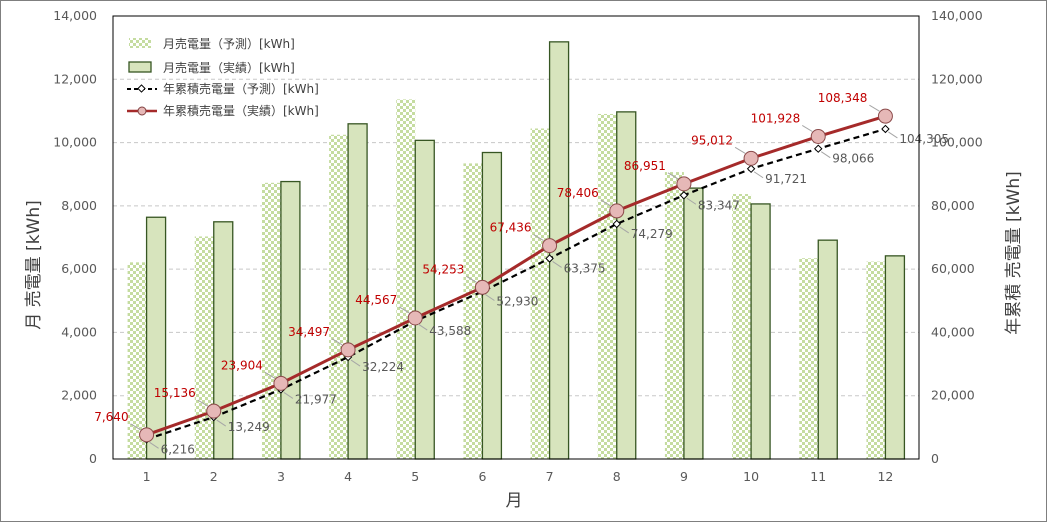 Image resolution: width=1047 pixels, height=525 pixels. Describe the element at coordinates (935, 458) in the screenshot. I see `y-tick-label-right: 0` at that location.